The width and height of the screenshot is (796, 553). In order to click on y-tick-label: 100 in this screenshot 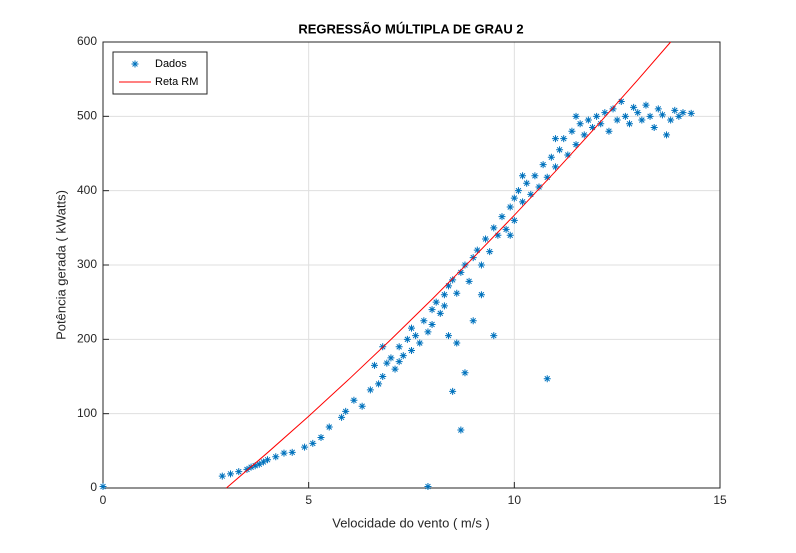, I will do `click(87, 413)`.